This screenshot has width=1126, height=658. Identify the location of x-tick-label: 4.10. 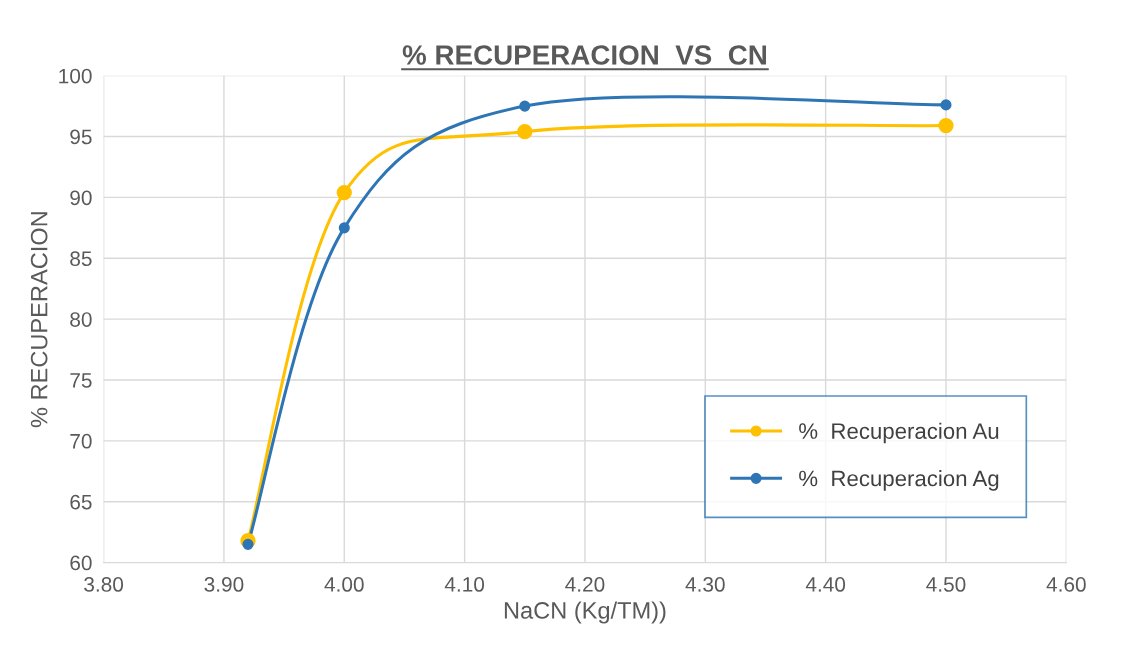
(464, 584).